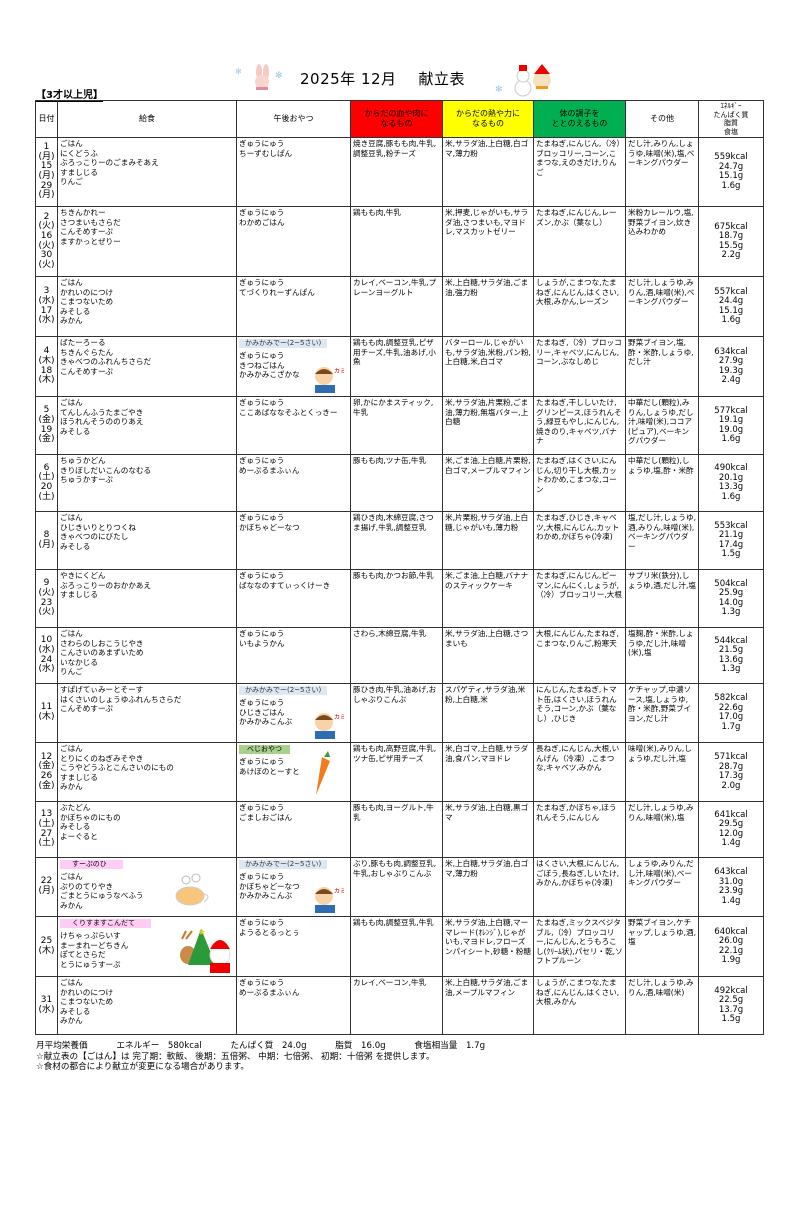  Describe the element at coordinates (46, 410) in the screenshot. I see `date-line: 5` at that location.